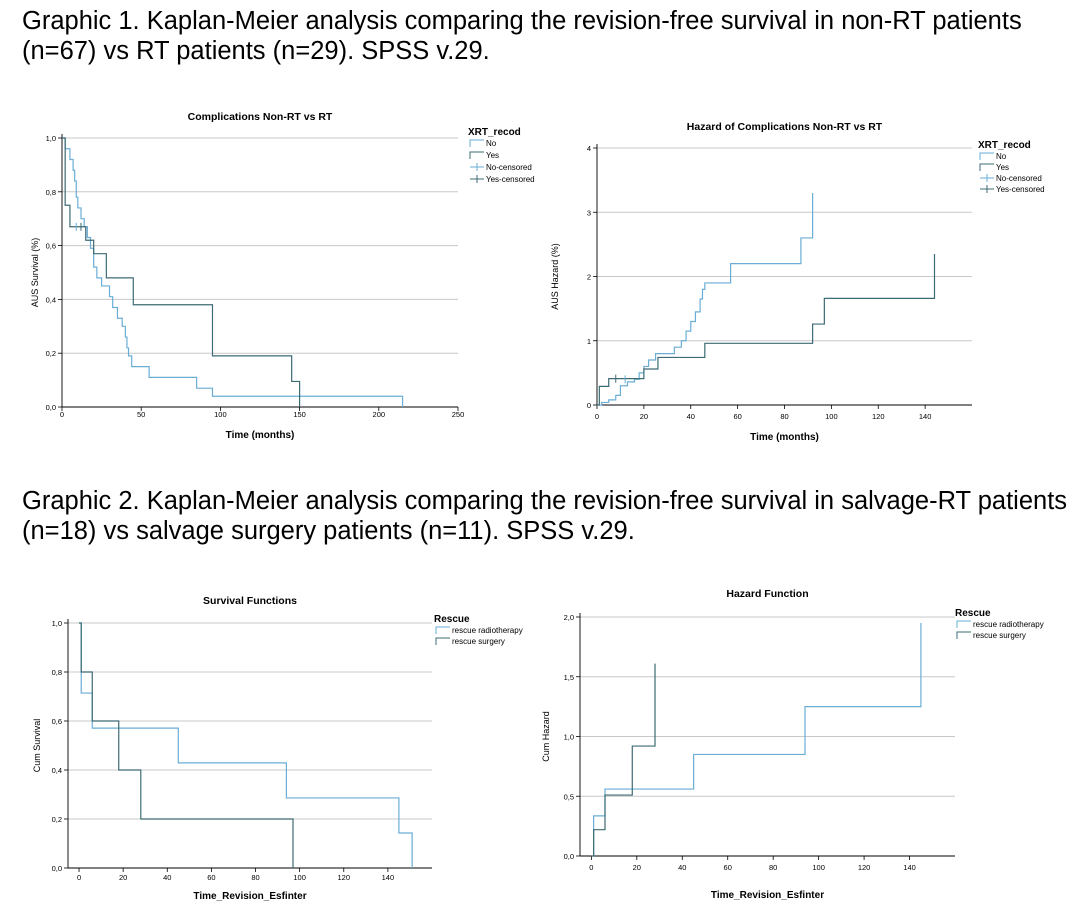 The width and height of the screenshot is (1080, 921). Describe the element at coordinates (458, 414) in the screenshot. I see `x-tick-label: 250` at that location.